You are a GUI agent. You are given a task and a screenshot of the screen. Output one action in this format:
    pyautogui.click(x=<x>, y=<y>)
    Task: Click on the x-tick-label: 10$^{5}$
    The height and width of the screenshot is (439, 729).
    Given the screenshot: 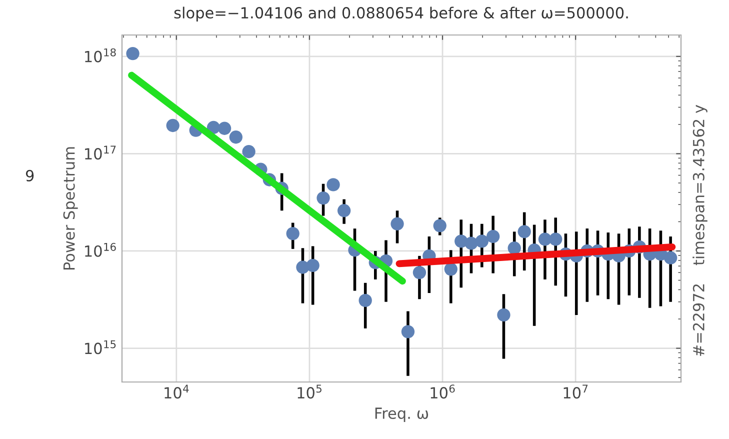 What is the action you would take?
    pyautogui.click(x=310, y=391)
    